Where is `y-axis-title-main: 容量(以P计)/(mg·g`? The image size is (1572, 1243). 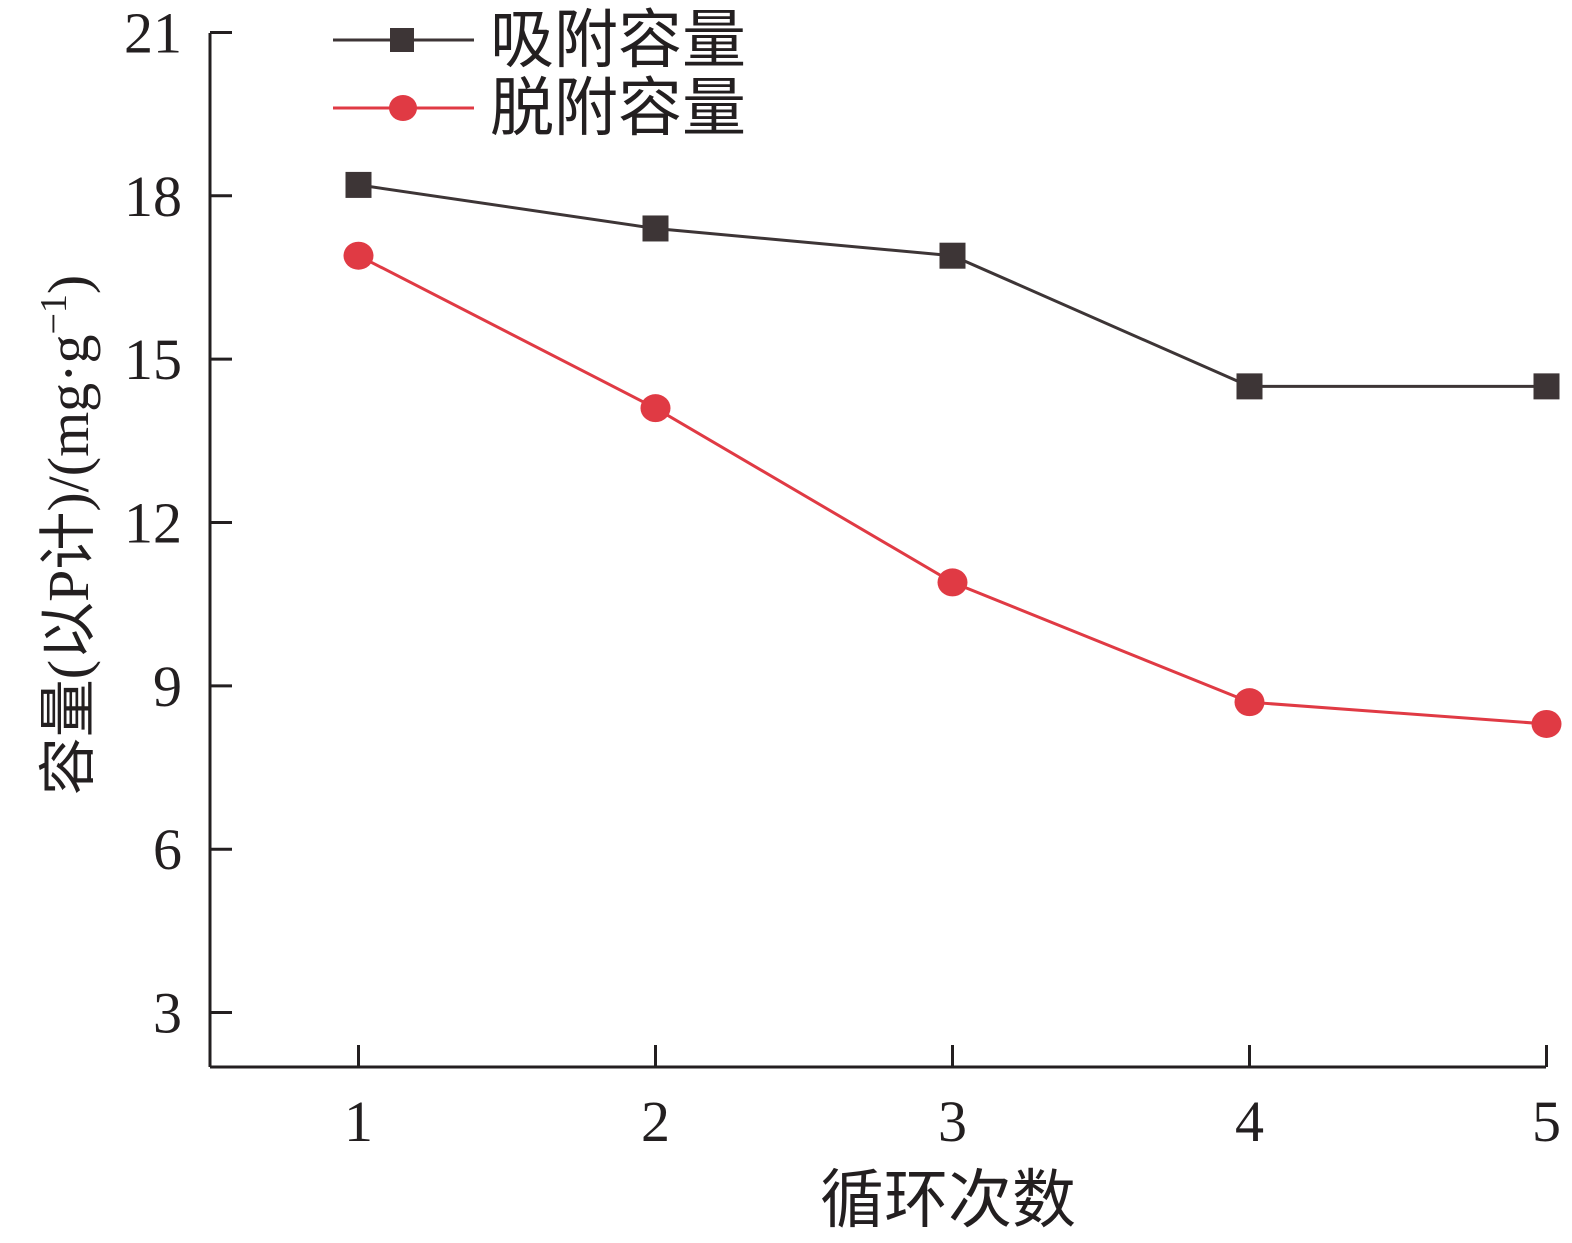 y-axis-title-main: 容量(以P计)/(mg·g is located at coordinates (68, 565).